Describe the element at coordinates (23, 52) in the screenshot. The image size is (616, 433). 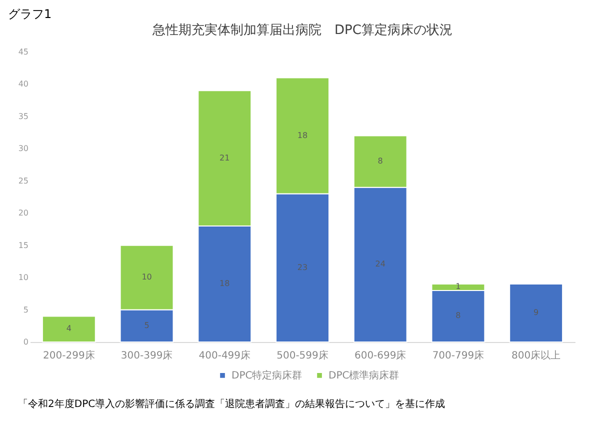
I see `y-tick-label: 45` at that location.